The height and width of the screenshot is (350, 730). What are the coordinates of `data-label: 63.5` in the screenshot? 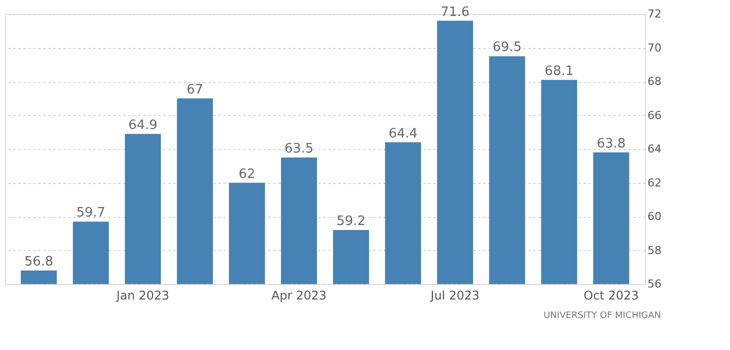 It's located at (299, 148).